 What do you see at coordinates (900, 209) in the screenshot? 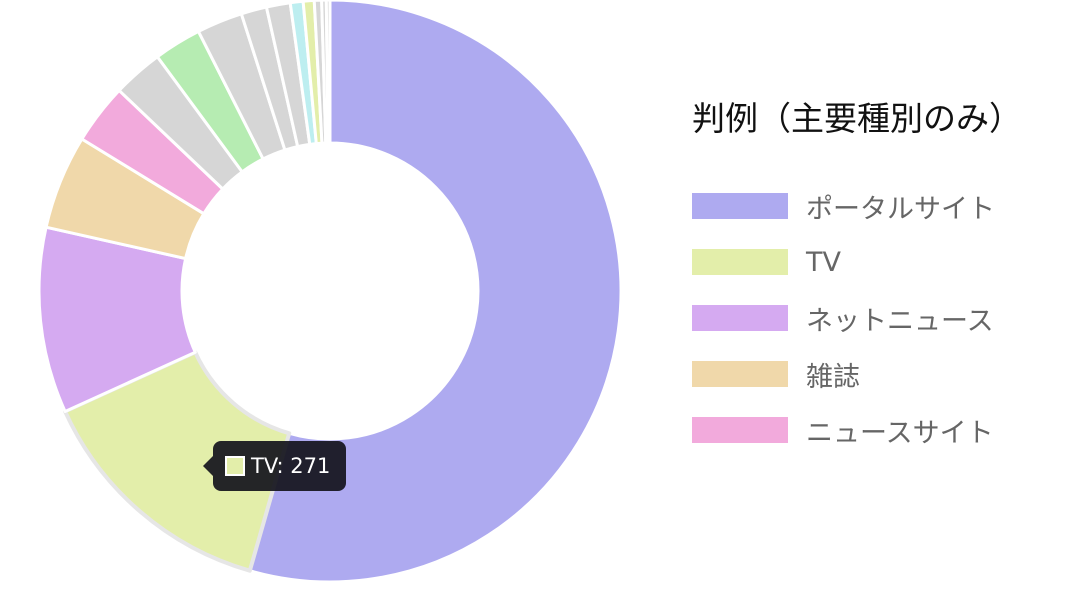
I see `legend-label: ポータルサイト` at bounding box center [900, 209].